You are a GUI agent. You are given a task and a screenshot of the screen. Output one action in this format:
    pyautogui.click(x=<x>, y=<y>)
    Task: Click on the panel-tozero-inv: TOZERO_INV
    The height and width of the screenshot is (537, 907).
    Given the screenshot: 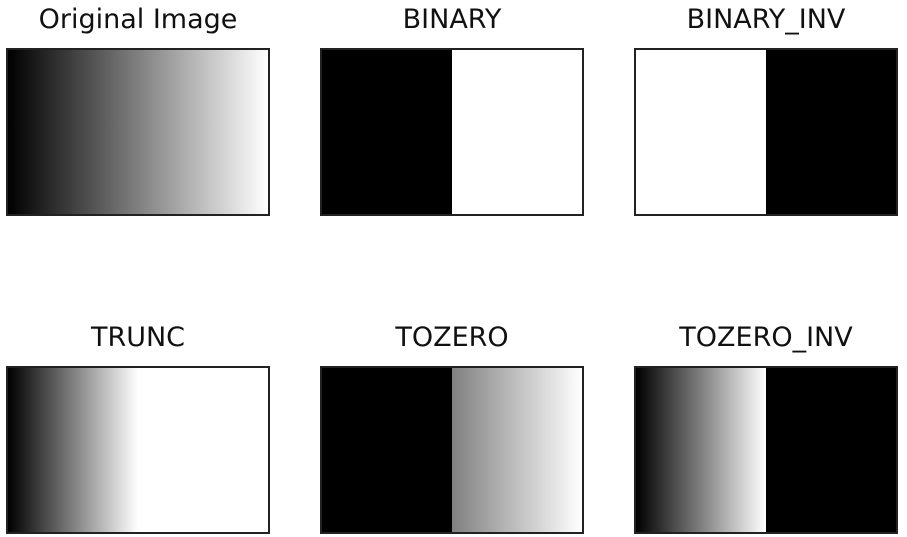 What is the action you would take?
    pyautogui.click(x=766, y=426)
    